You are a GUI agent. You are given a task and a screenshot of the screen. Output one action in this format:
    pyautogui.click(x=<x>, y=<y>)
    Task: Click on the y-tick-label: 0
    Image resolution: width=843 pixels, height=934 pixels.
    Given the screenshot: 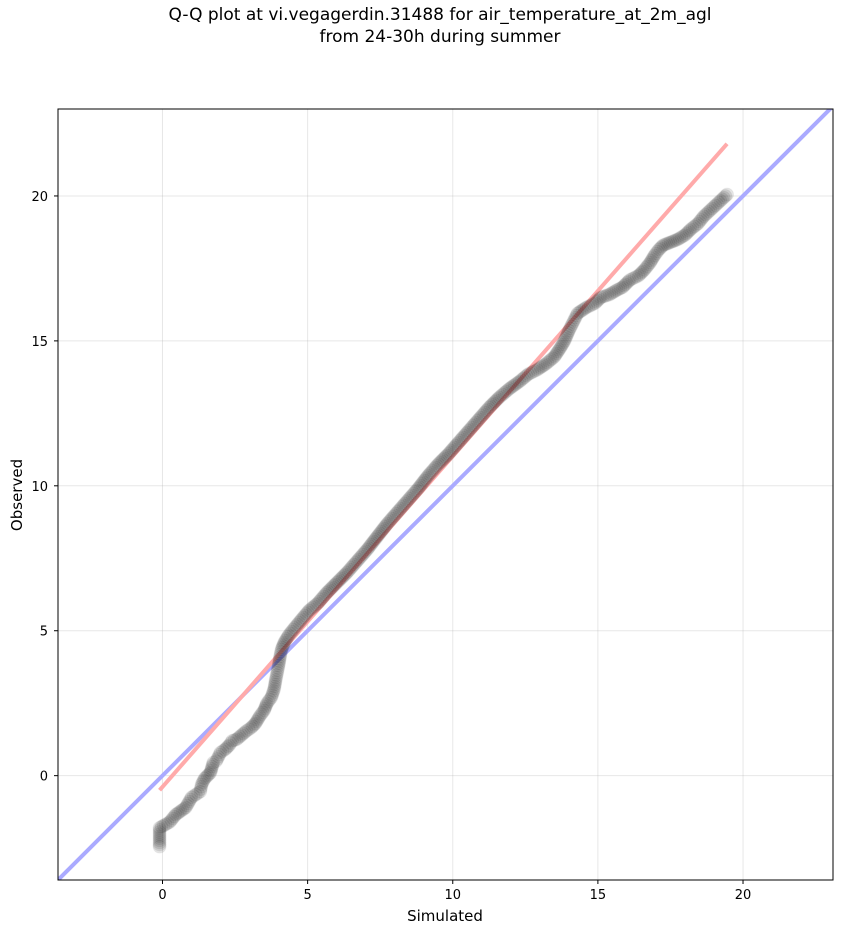 What is the action you would take?
    pyautogui.click(x=44, y=777)
    